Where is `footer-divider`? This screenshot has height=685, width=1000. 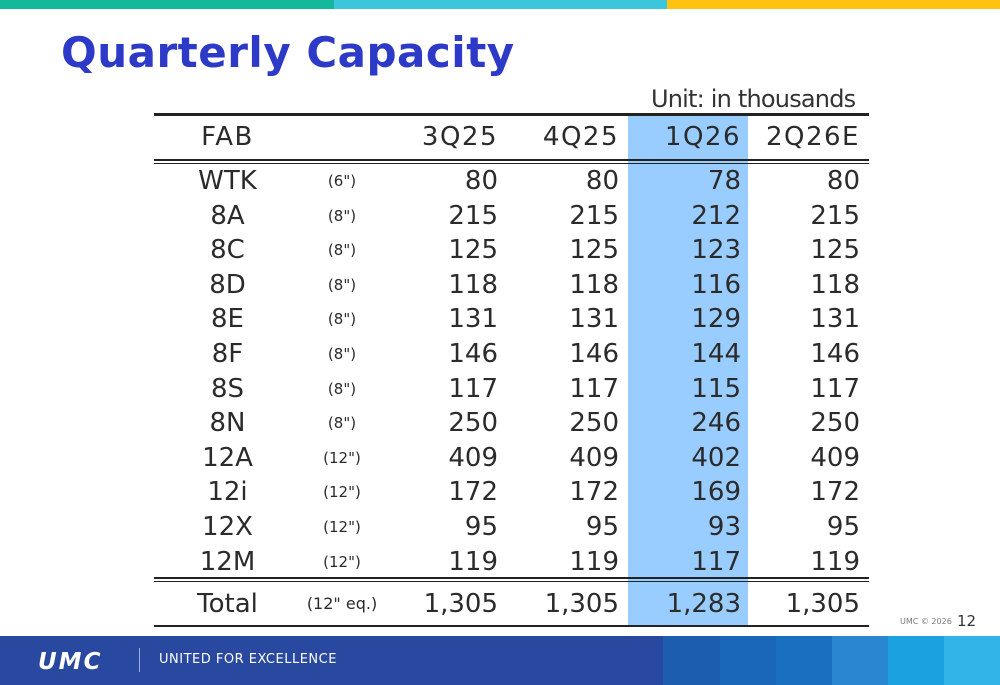 footer-divider is located at coordinates (139, 660).